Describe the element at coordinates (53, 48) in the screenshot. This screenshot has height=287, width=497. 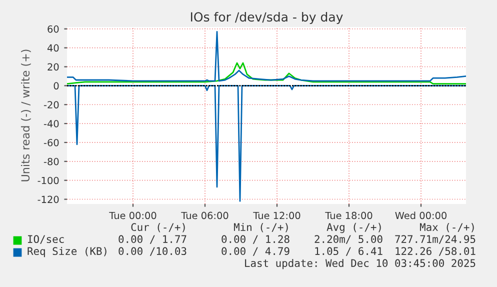
I see `y-tick-label: 40` at that location.